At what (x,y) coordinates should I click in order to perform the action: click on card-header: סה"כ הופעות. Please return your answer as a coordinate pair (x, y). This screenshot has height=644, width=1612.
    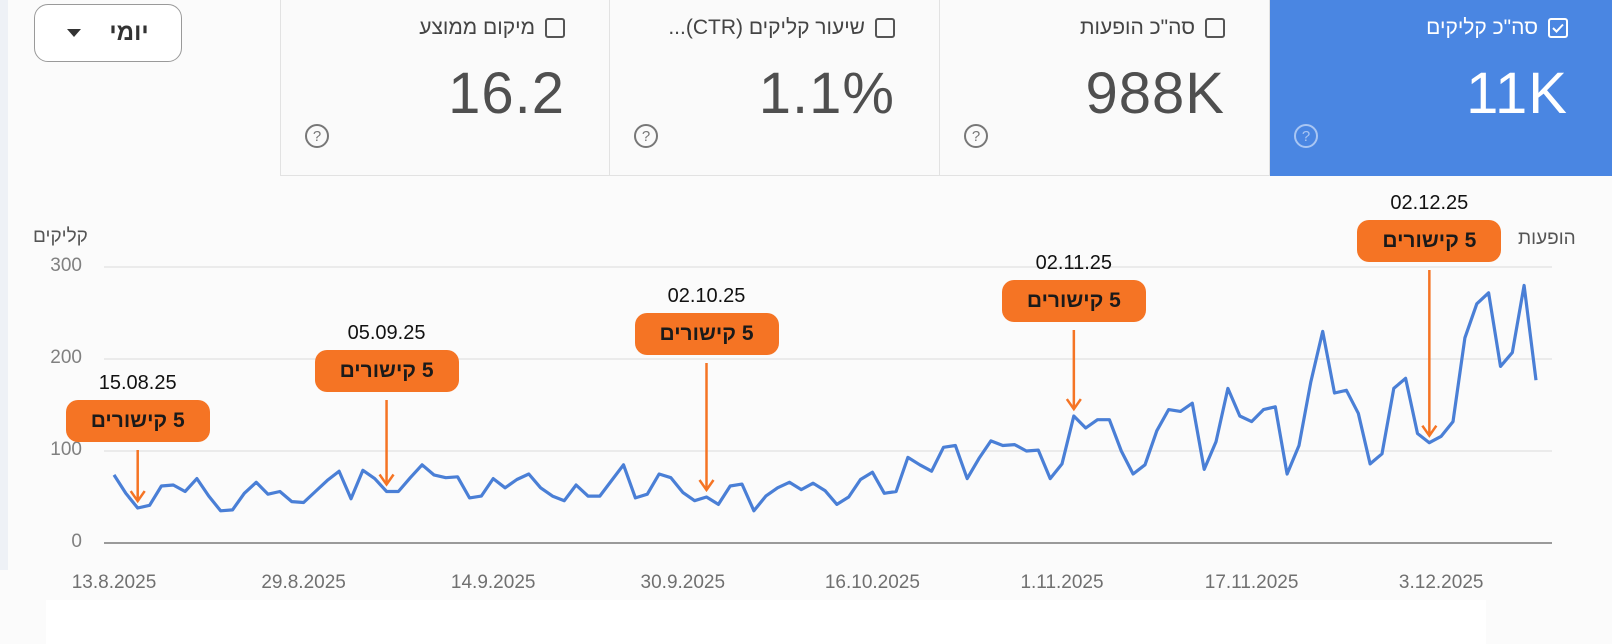
    Looking at the image, I should click on (1152, 28).